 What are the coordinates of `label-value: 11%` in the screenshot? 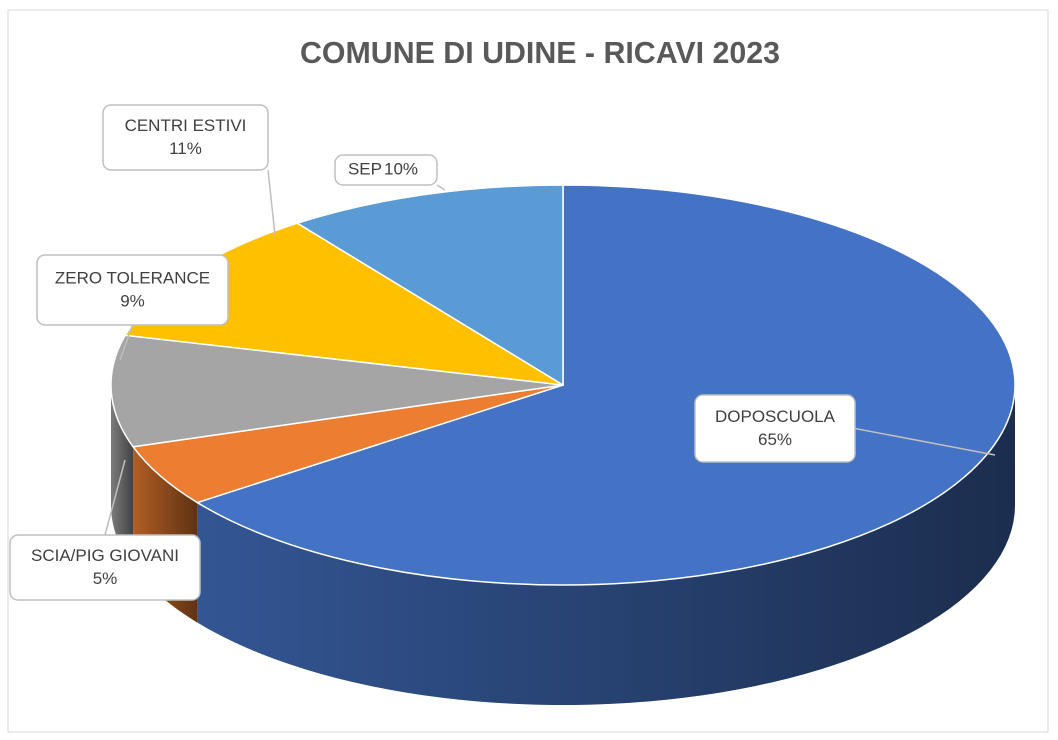 It's located at (185, 148).